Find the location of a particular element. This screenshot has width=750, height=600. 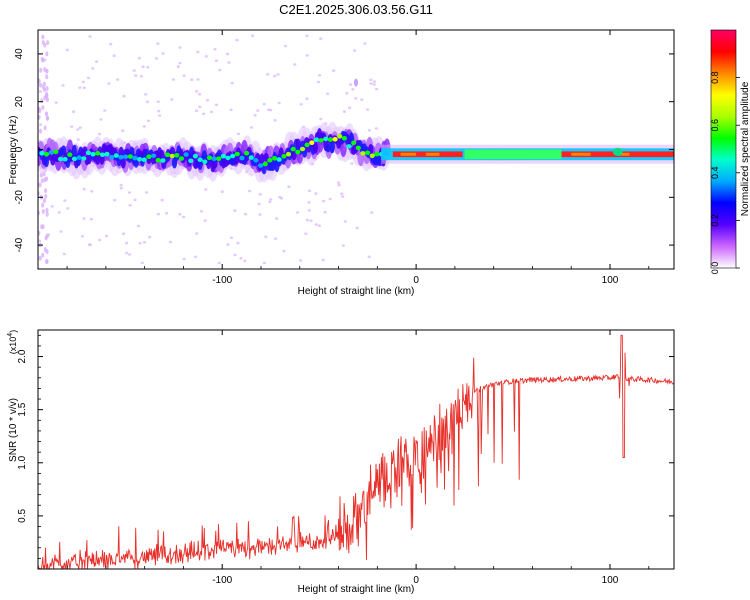

snr-y-tick-label: 1.0 is located at coordinates (22, 462).